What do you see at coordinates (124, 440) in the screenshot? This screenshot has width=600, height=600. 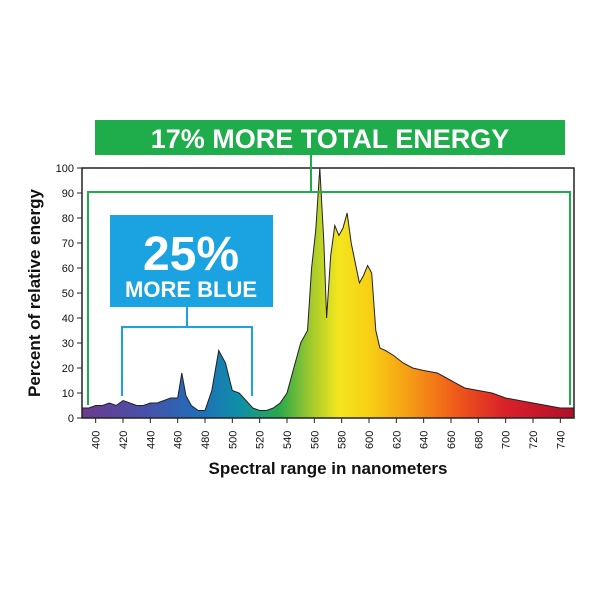 I see `x-tick-label: 420` at bounding box center [124, 440].